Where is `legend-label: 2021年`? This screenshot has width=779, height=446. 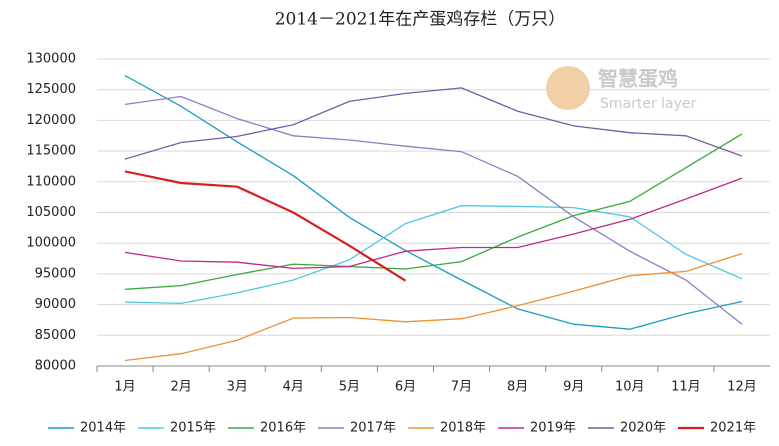 legend-label: 2021年 is located at coordinates (733, 428).